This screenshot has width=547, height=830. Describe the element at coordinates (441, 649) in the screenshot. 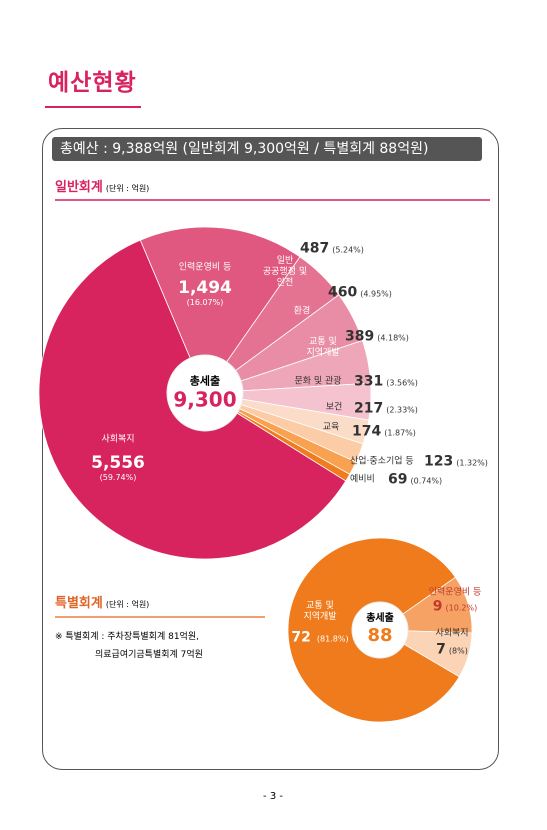

I see `slice-value: 7` at that location.